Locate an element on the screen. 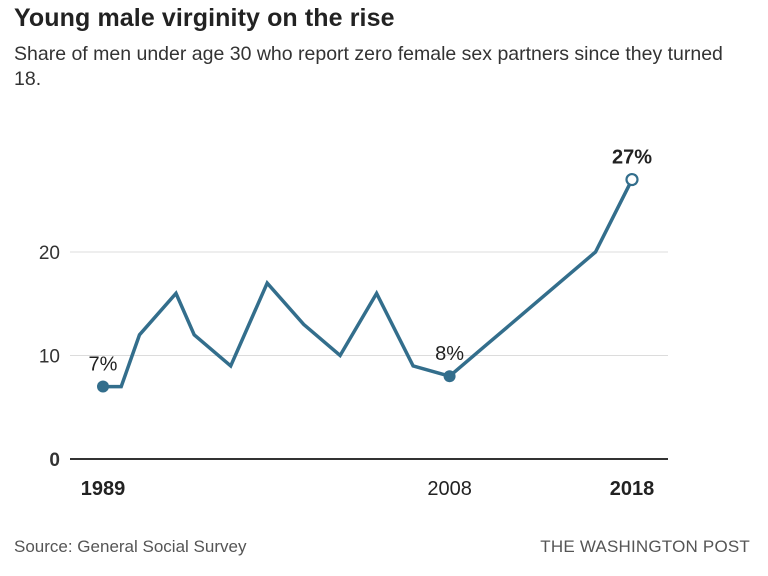 This screenshot has width=768, height=576. x-tick-label: 2018 is located at coordinates (632, 489).